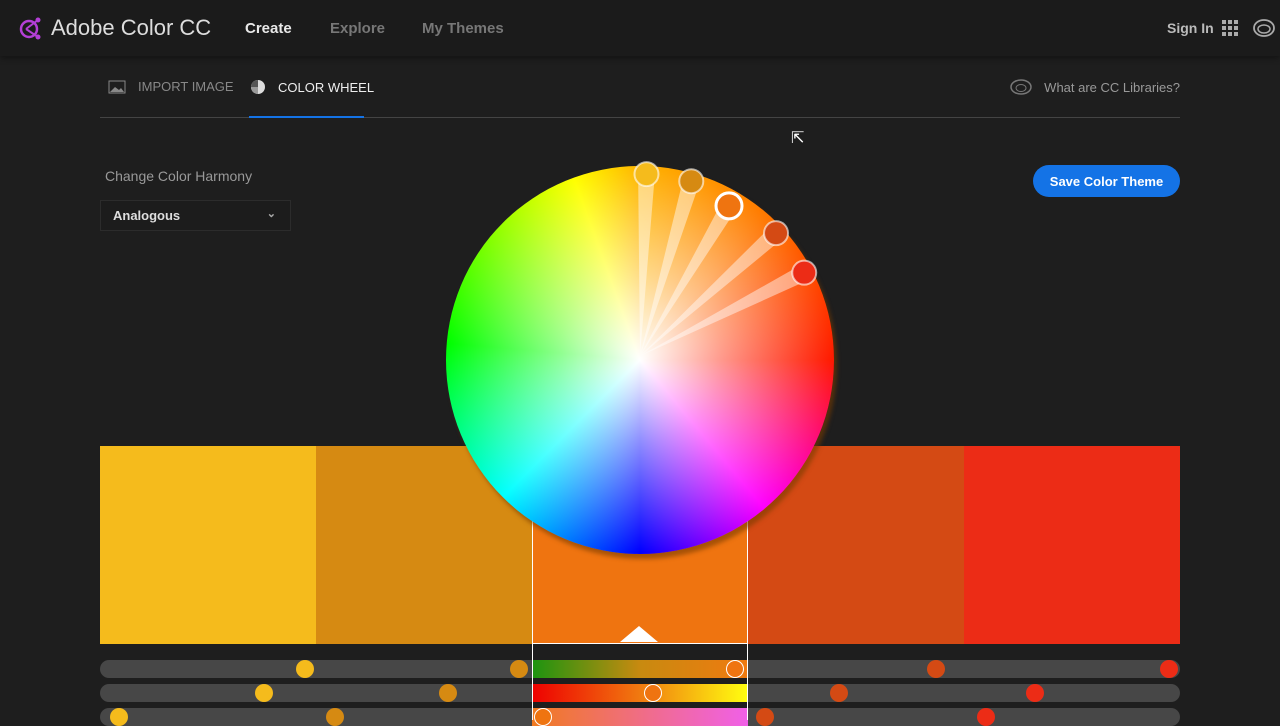 The height and width of the screenshot is (726, 1280). What do you see at coordinates (186, 86) in the screenshot?
I see `tab-label: IMPORT IMAGE` at bounding box center [186, 86].